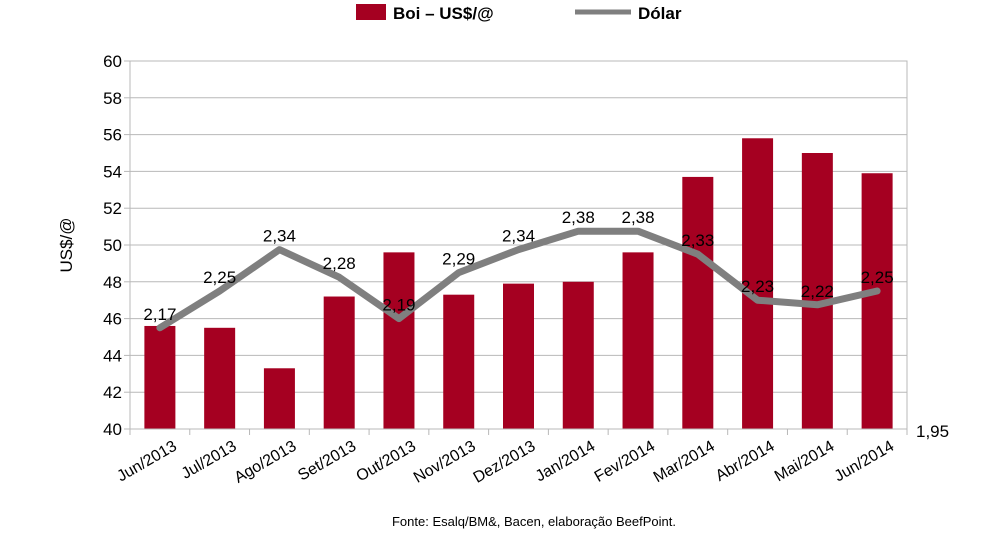 This screenshot has width=1001, height=539. I want to click on data-label: 2,29, so click(458, 259).